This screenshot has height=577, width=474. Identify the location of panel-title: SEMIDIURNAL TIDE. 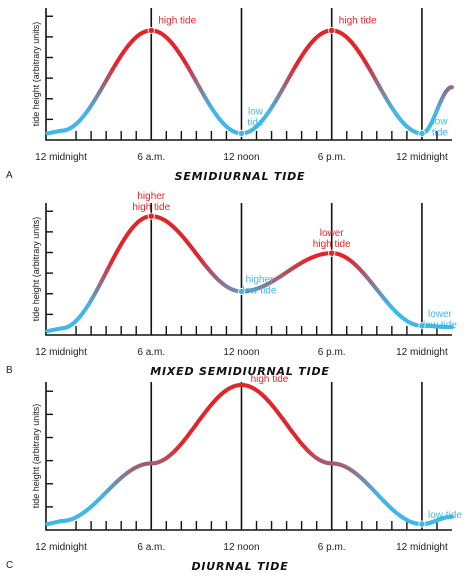
(240, 176).